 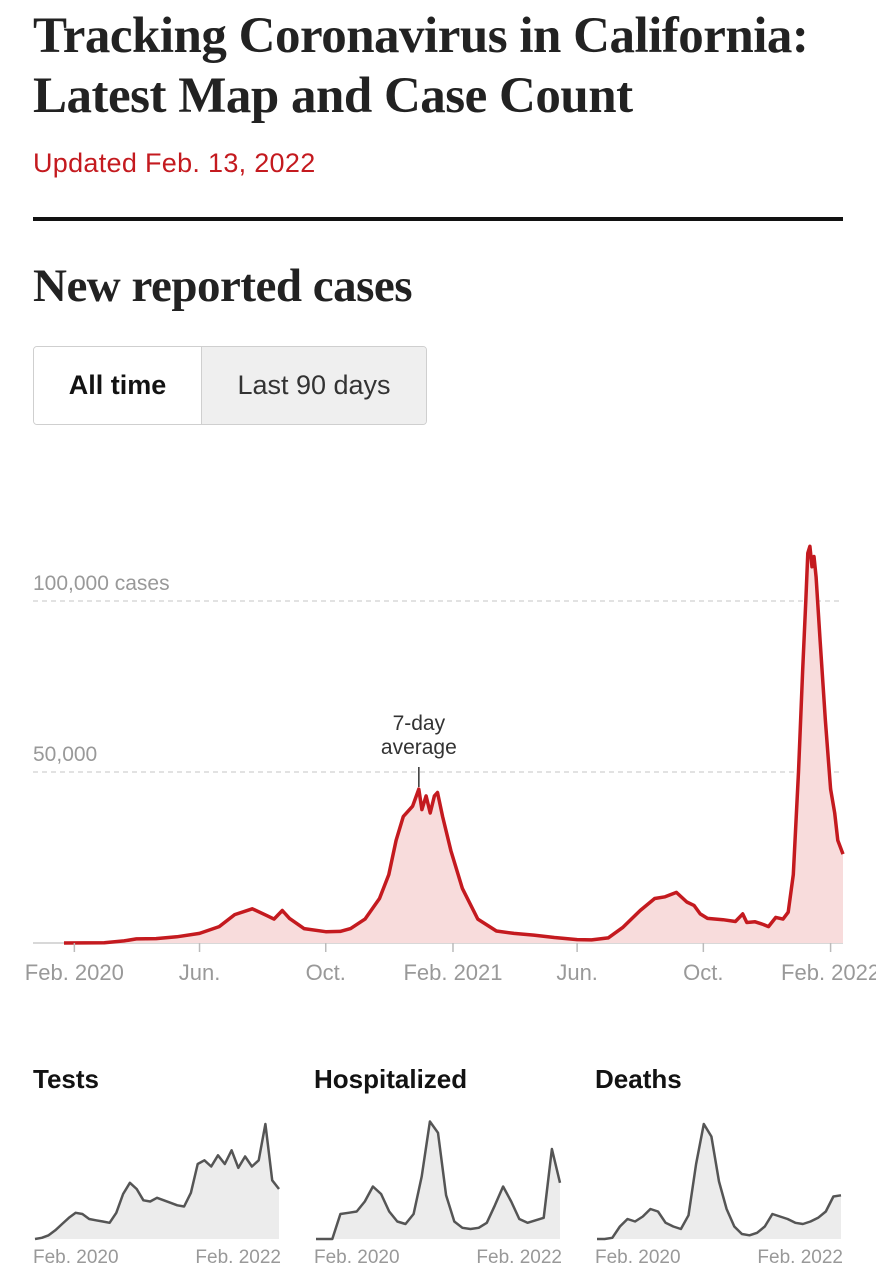 I want to click on toggle-last-90-days: Last 90 days, so click(x=314, y=385).